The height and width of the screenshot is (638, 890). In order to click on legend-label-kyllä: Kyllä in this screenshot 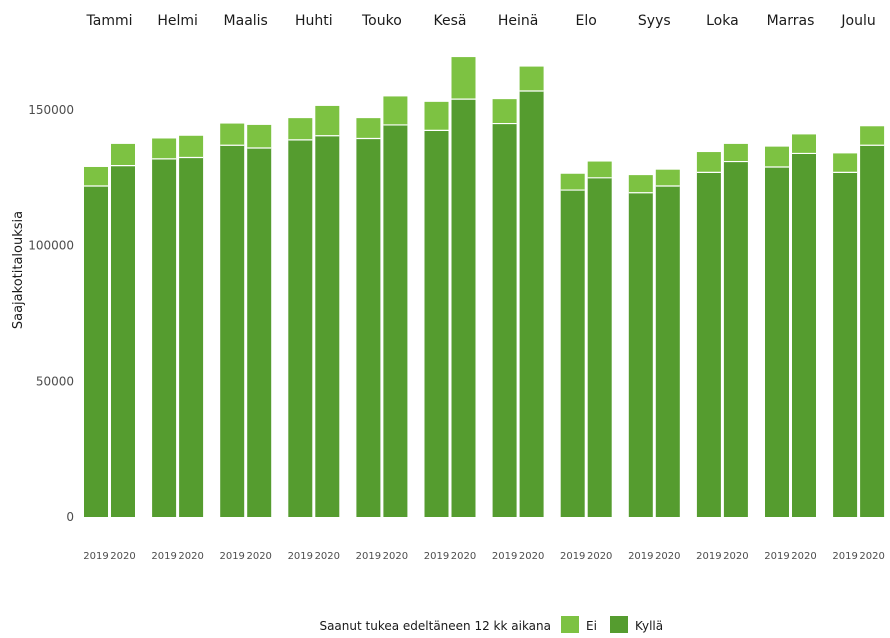, I will do `click(649, 626)`.